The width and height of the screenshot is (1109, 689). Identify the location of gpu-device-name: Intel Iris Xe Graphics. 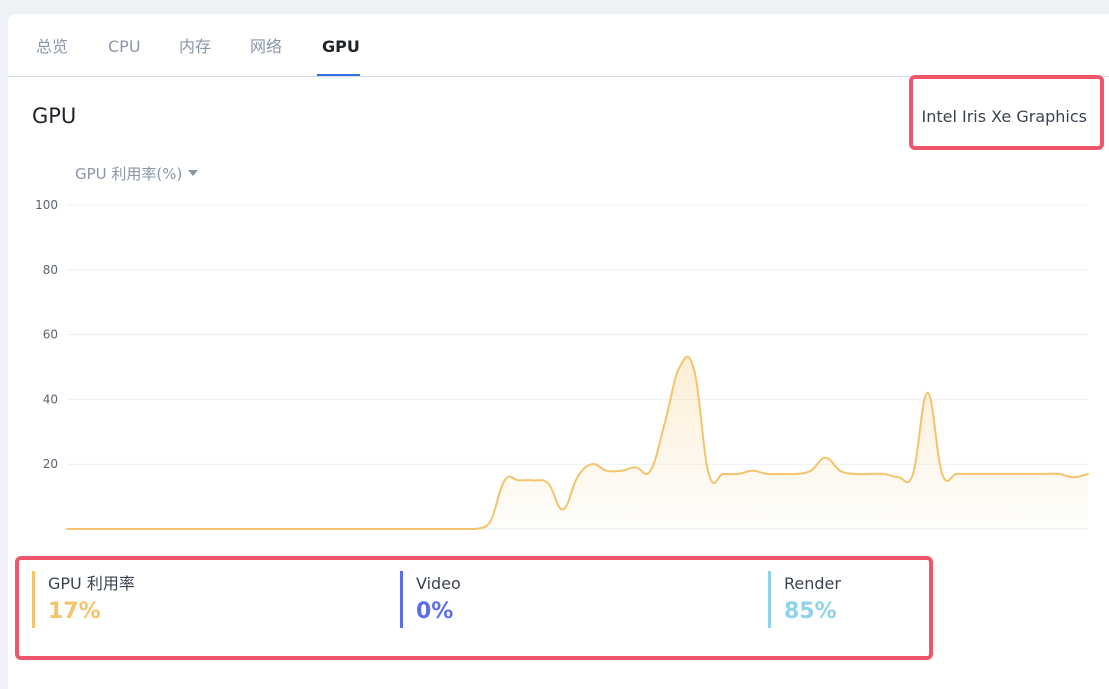
(1004, 116).